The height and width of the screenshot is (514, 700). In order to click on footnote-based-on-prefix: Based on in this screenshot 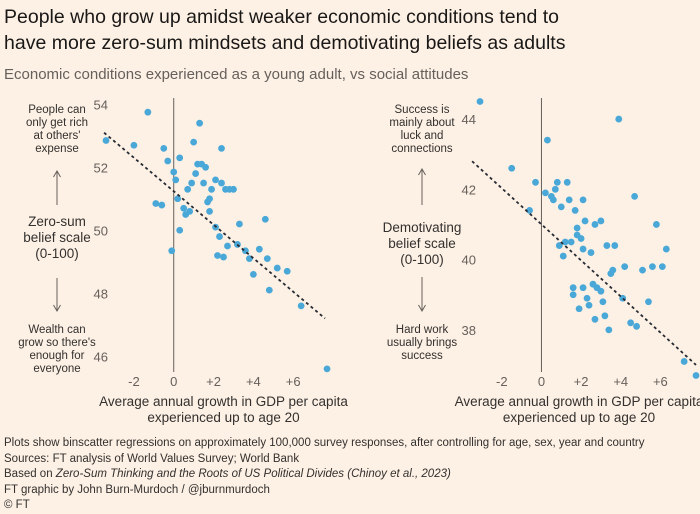, I will do `click(30, 474)`.